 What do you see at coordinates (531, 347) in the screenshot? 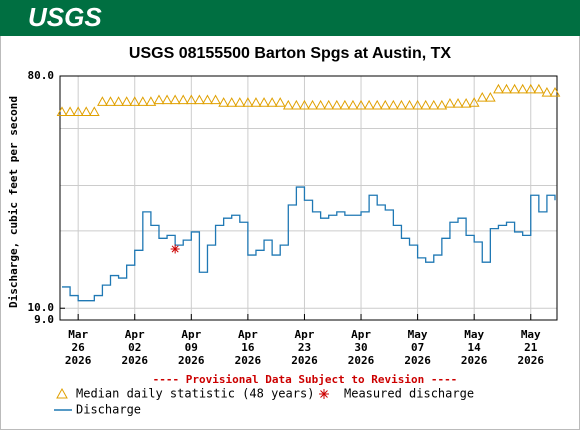
I see `x-tick-label: 21` at bounding box center [531, 347].